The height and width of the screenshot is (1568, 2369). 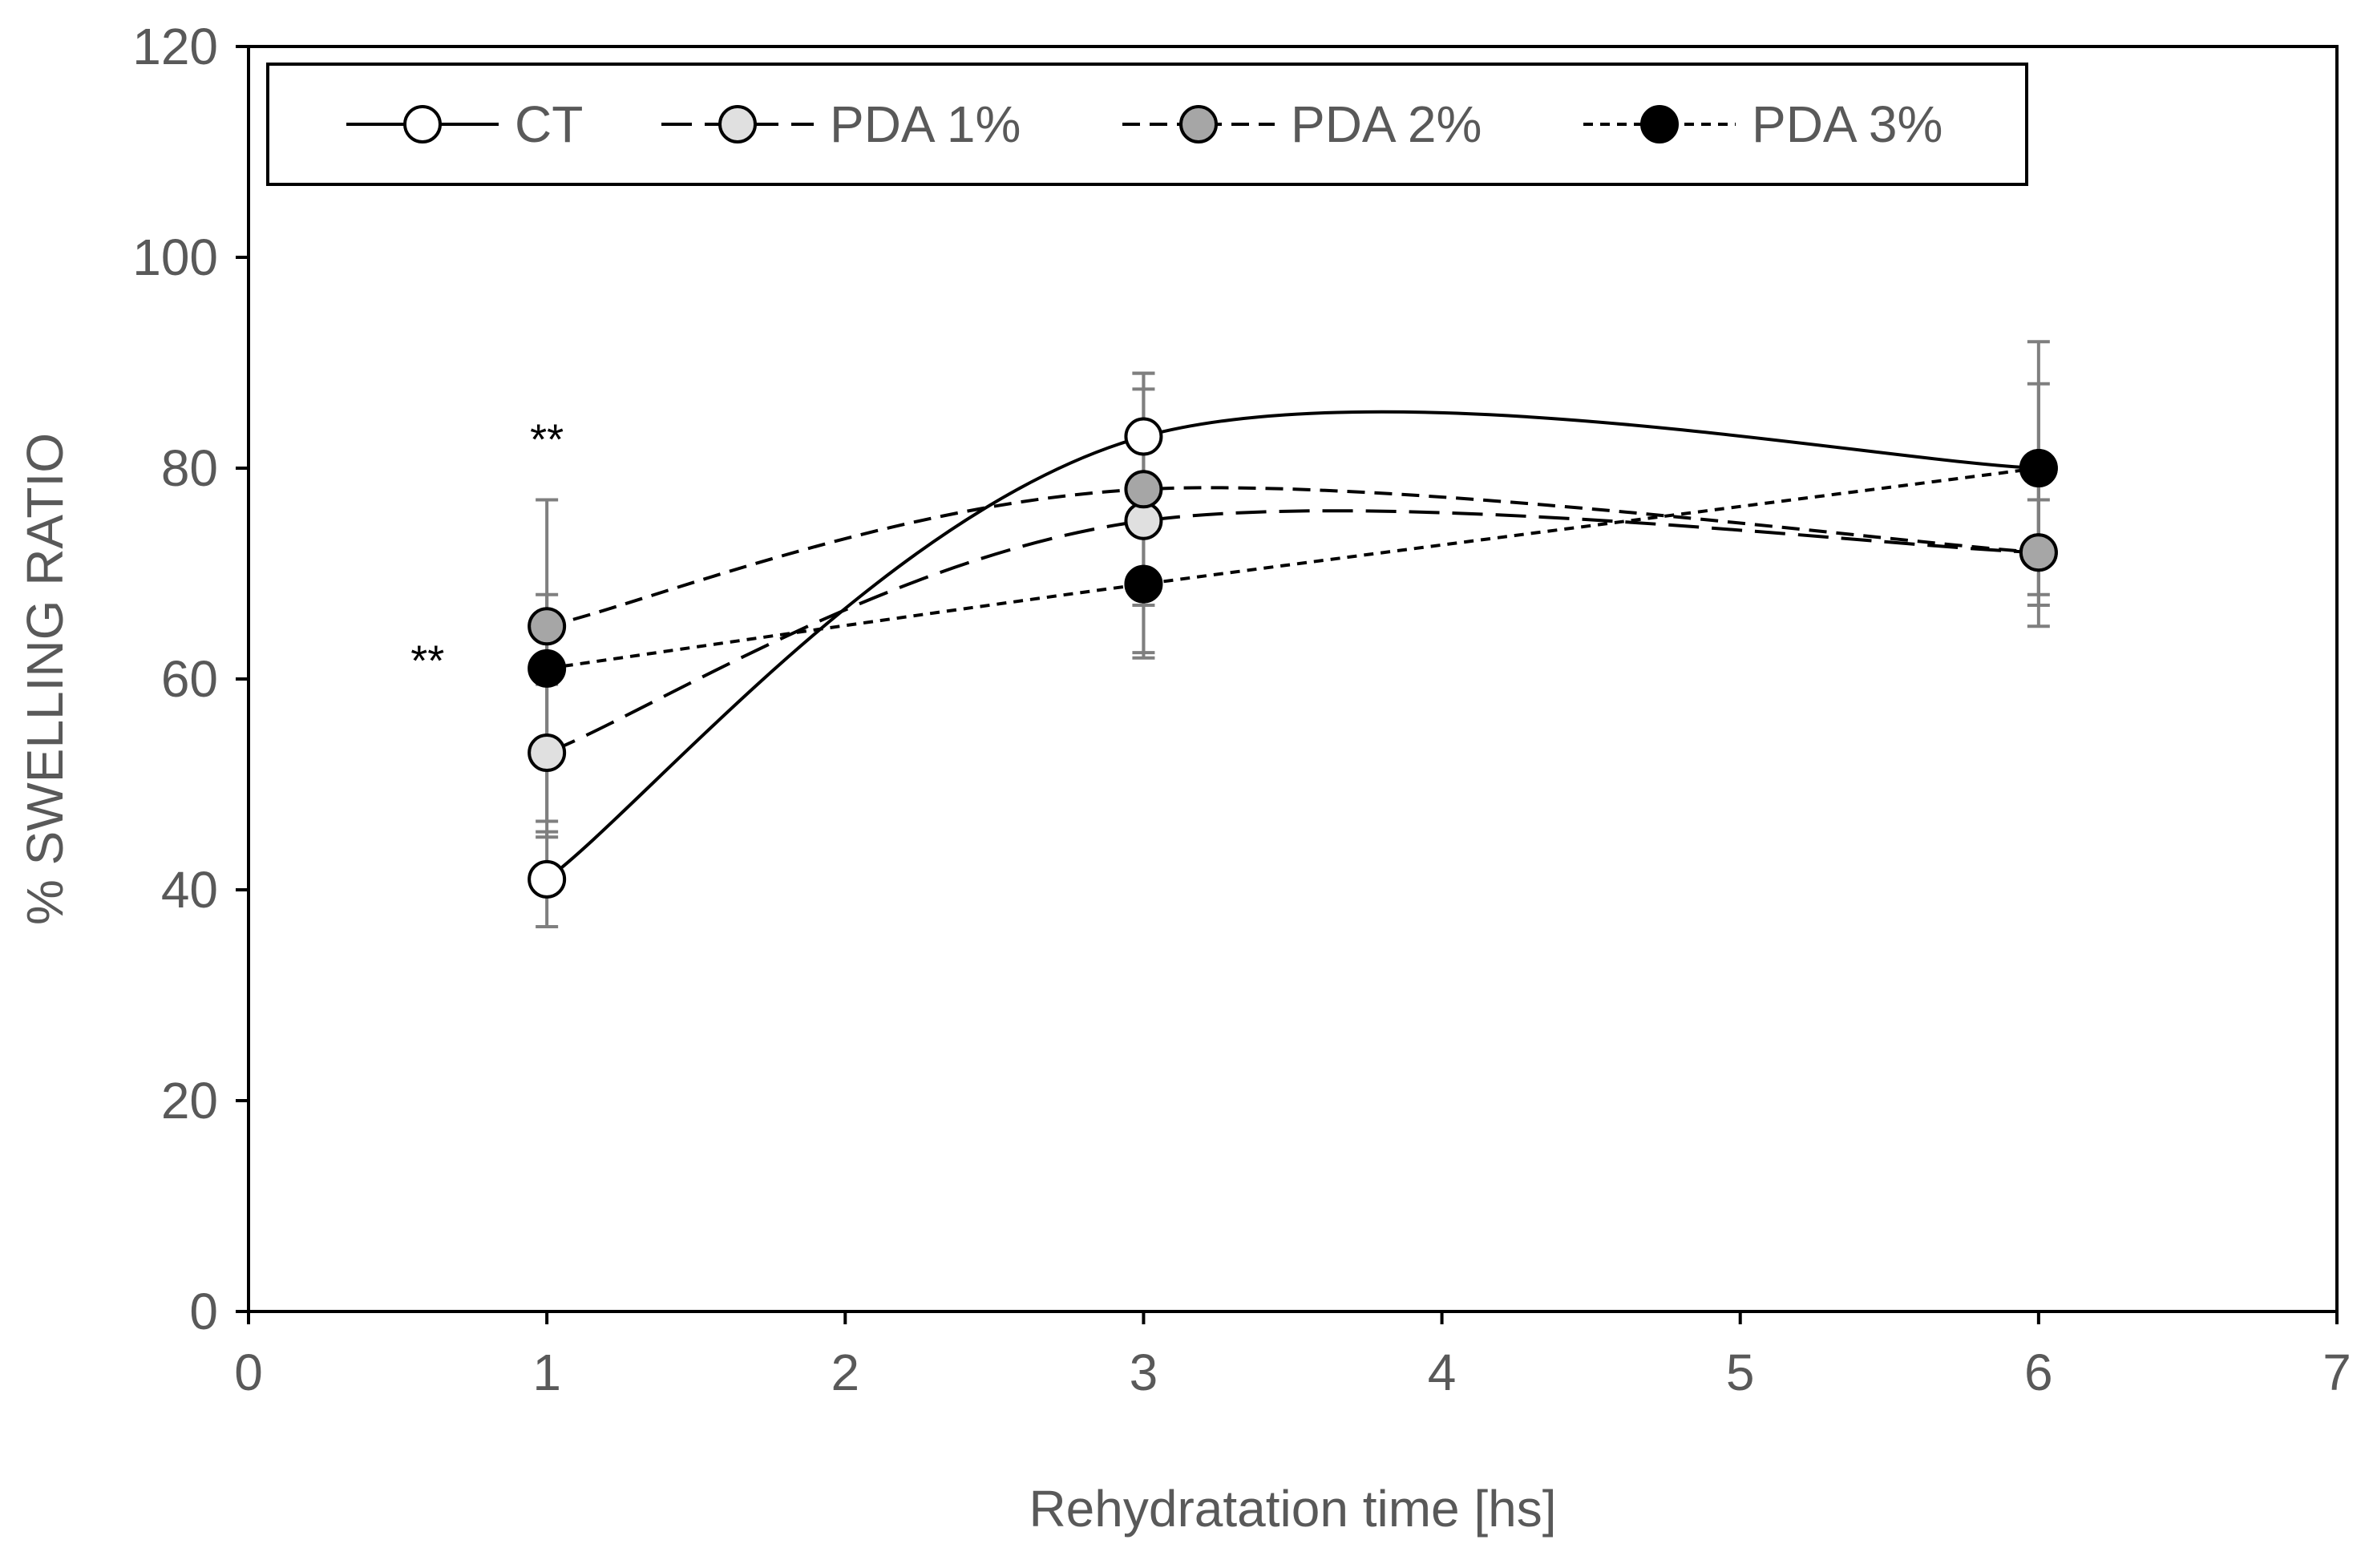 I want to click on legend-label: PDA 3%, so click(x=1847, y=124).